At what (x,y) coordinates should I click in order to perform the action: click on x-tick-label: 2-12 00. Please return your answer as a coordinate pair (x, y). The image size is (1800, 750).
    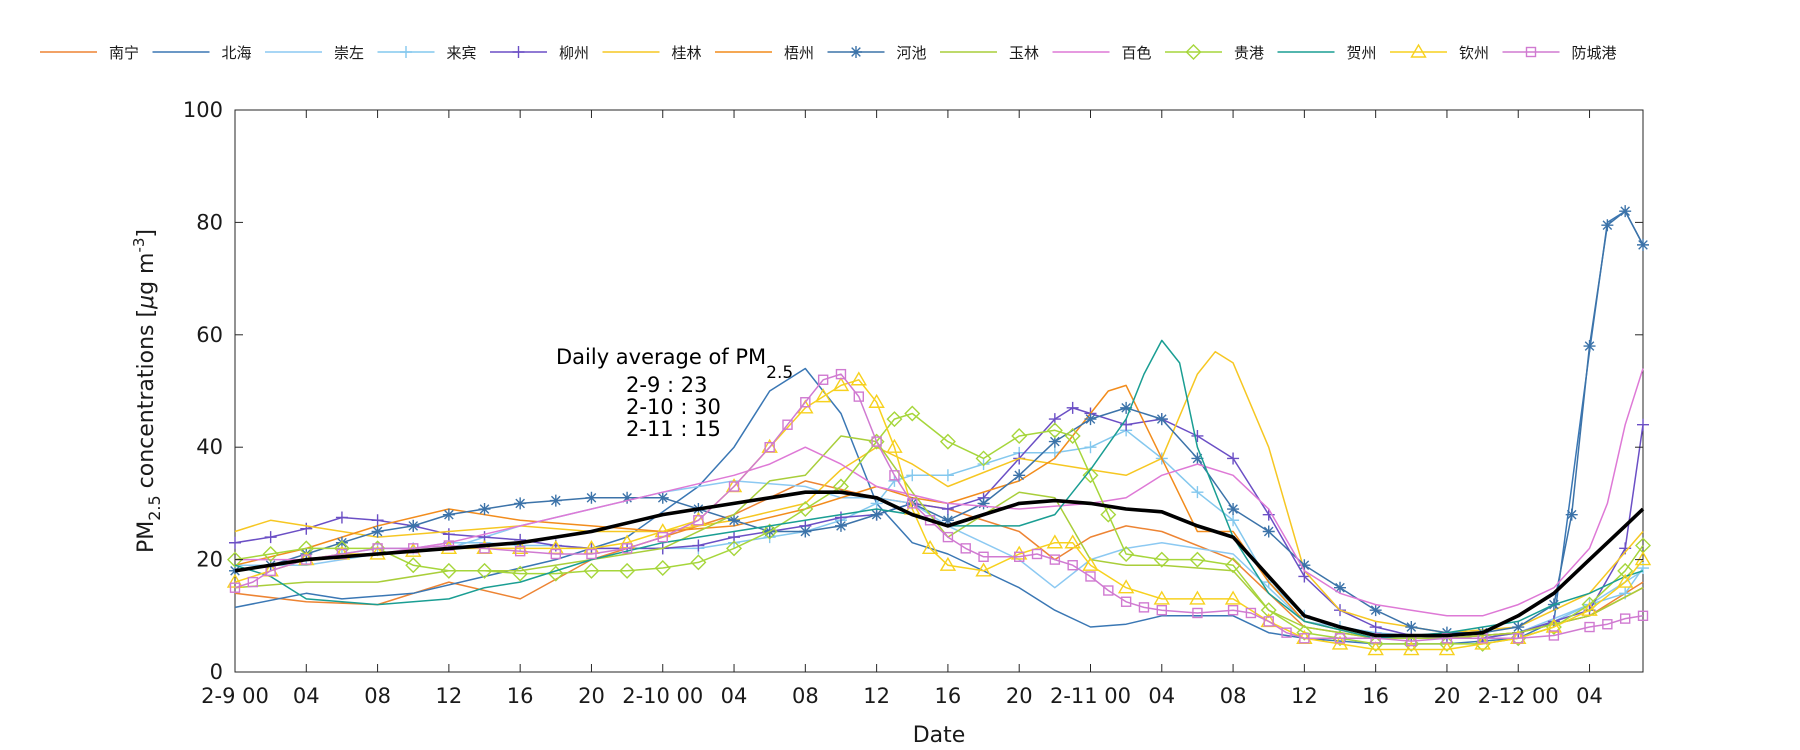
    Looking at the image, I should click on (1518, 696).